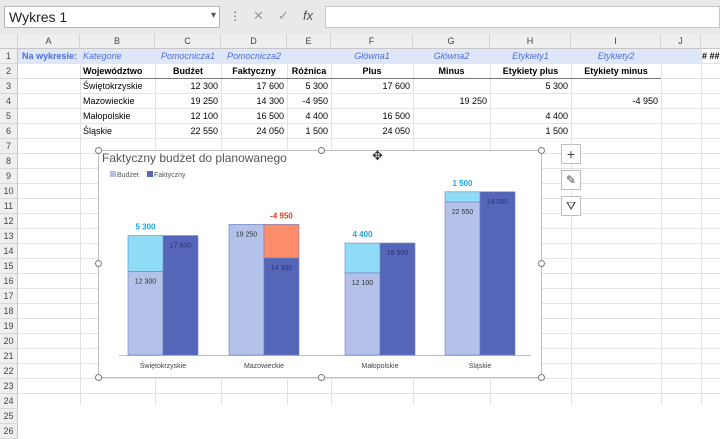 Image resolution: width=720 pixels, height=439 pixels. I want to click on resize-handle-l, so click(98, 263).